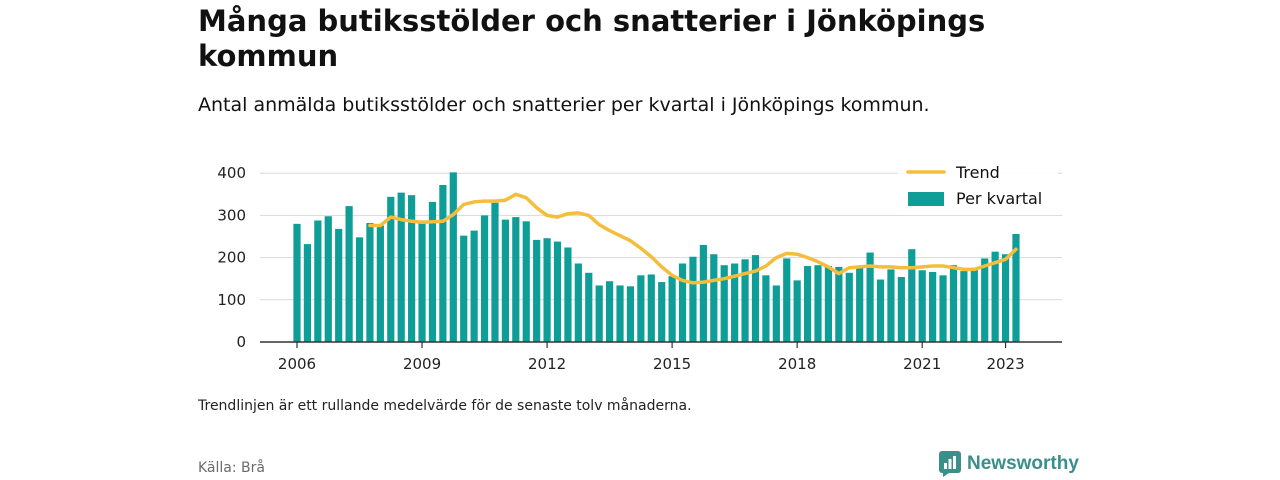 The width and height of the screenshot is (1280, 480). I want to click on x-tick-label: 2015, so click(672, 364).